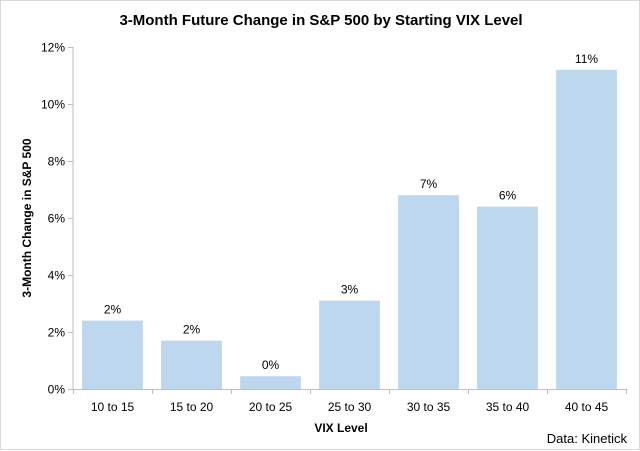 Image resolution: width=640 pixels, height=451 pixels. I want to click on y-tick-label: 2%, so click(57, 333).